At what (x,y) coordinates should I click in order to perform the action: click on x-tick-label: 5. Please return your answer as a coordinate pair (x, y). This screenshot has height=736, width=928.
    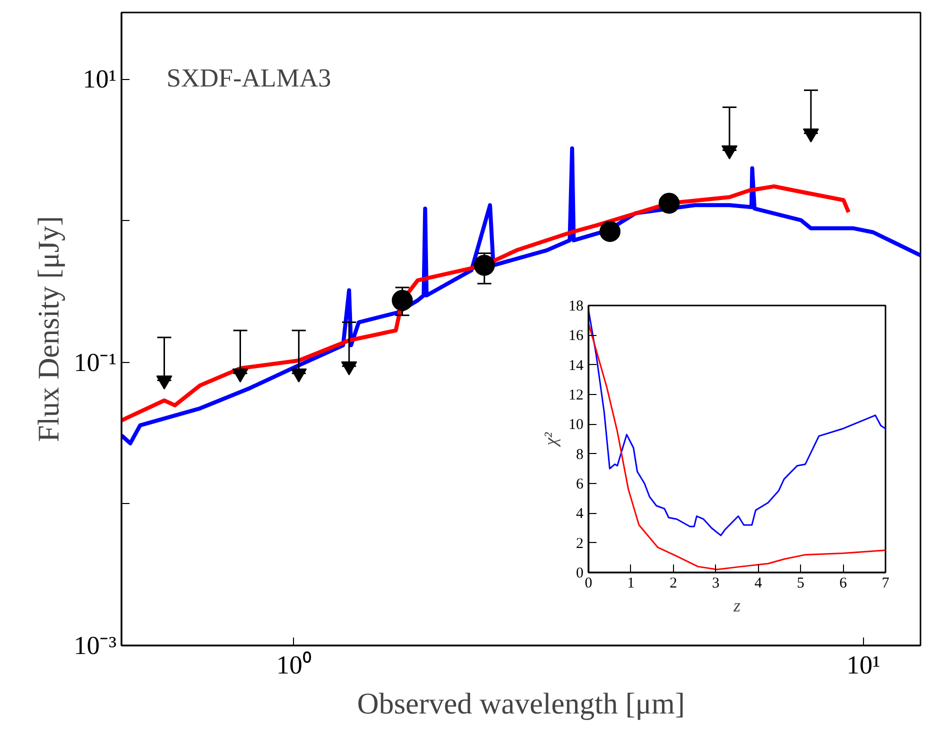
    Looking at the image, I should click on (800, 584).